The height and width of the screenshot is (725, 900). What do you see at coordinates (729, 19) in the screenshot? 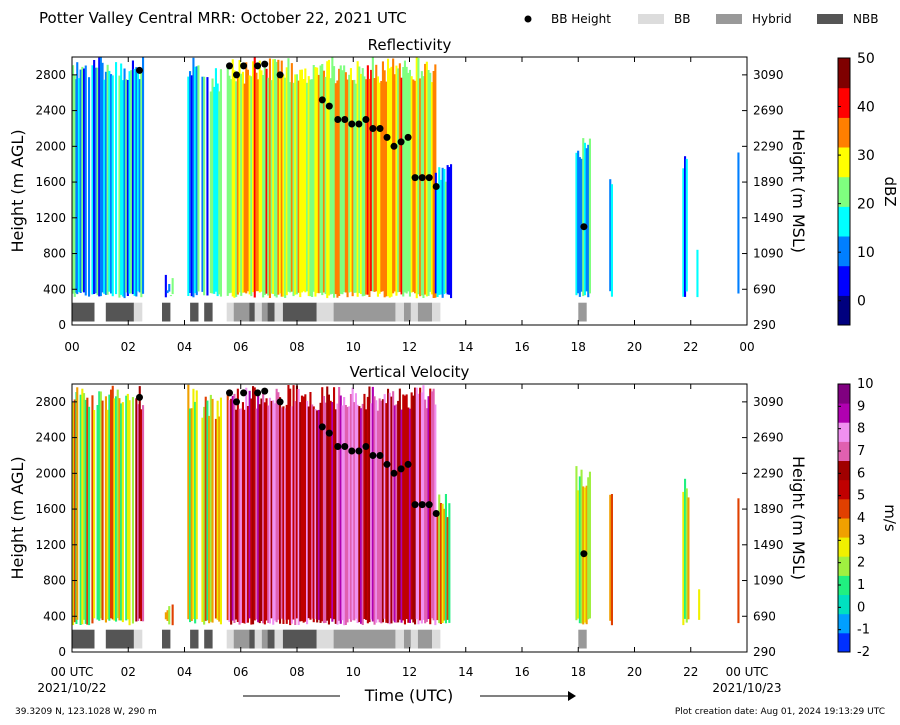
I see `legend-patch-hybrid` at bounding box center [729, 19].